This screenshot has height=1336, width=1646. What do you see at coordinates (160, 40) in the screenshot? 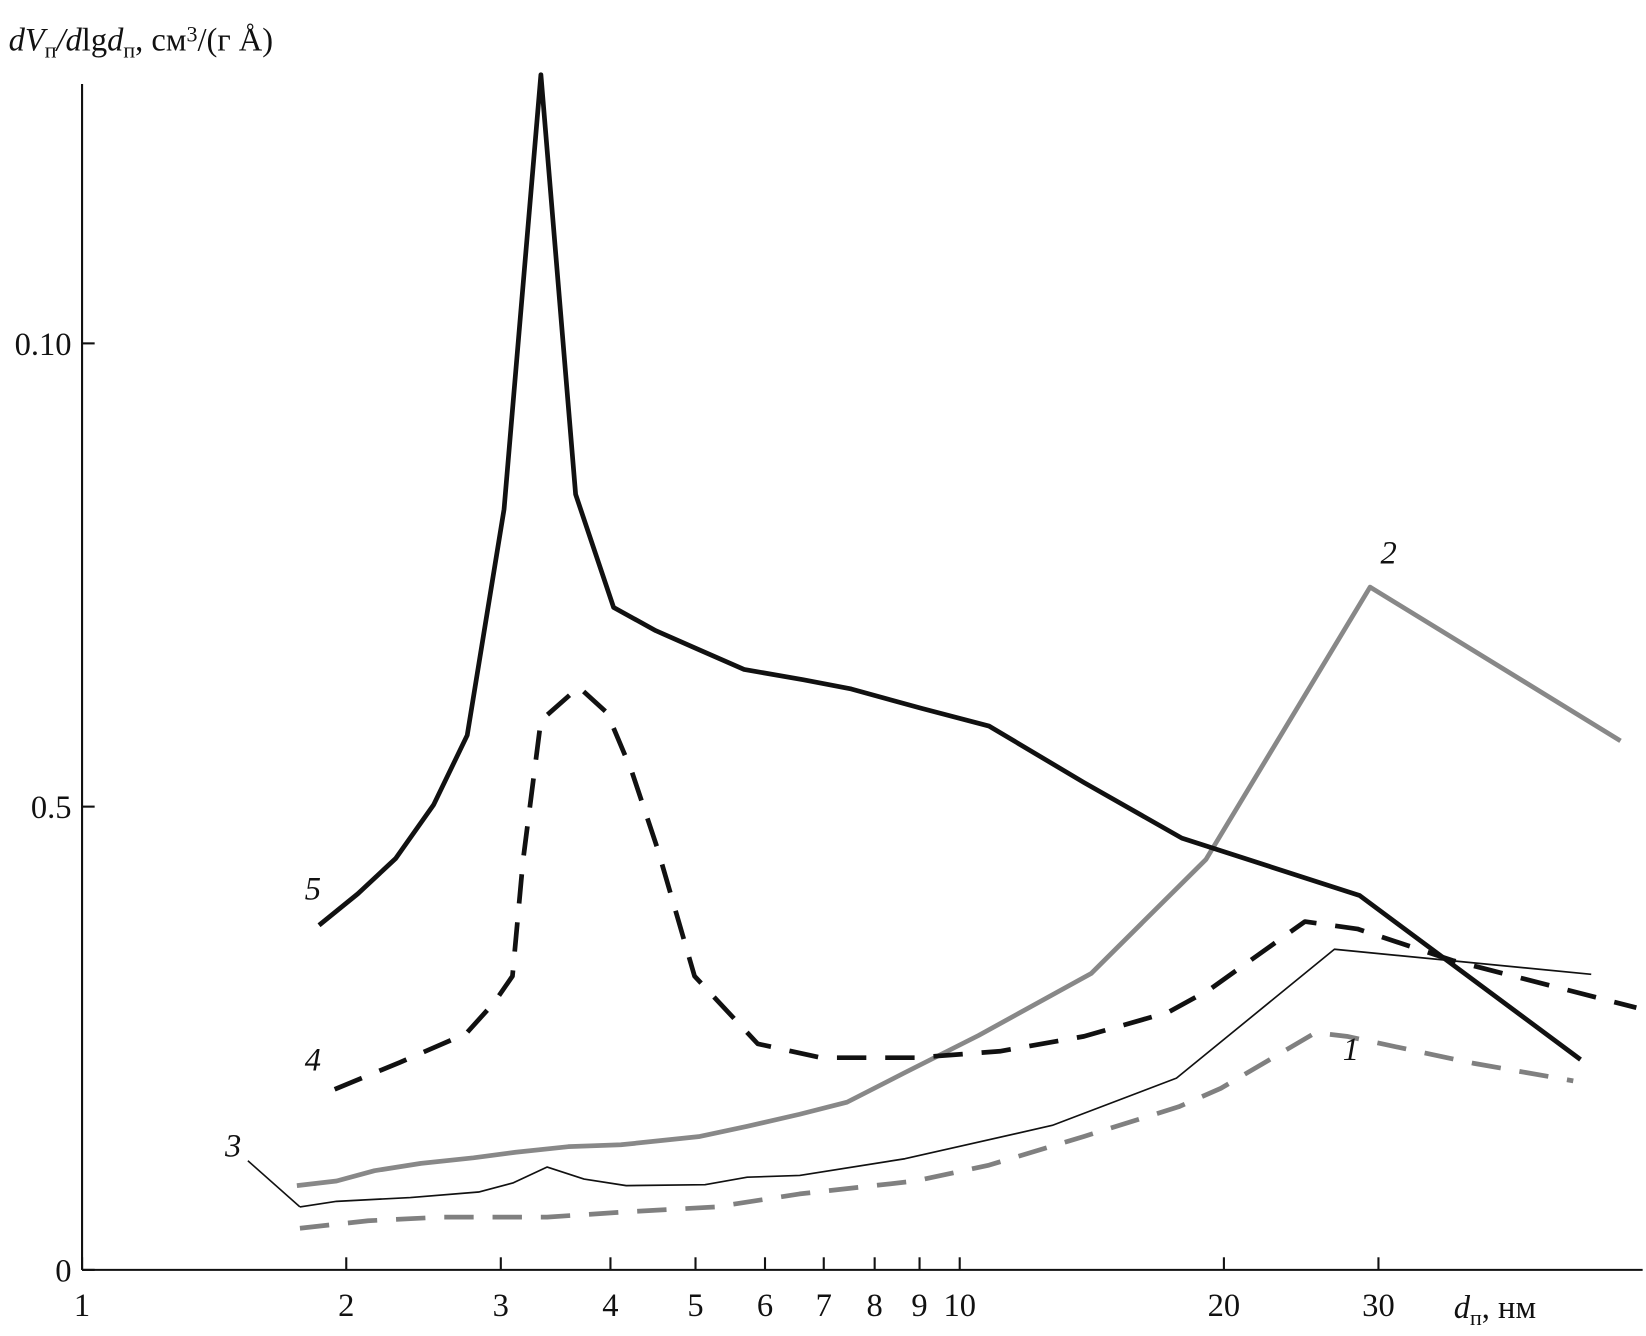
I see `label-part: , см` at bounding box center [160, 40].